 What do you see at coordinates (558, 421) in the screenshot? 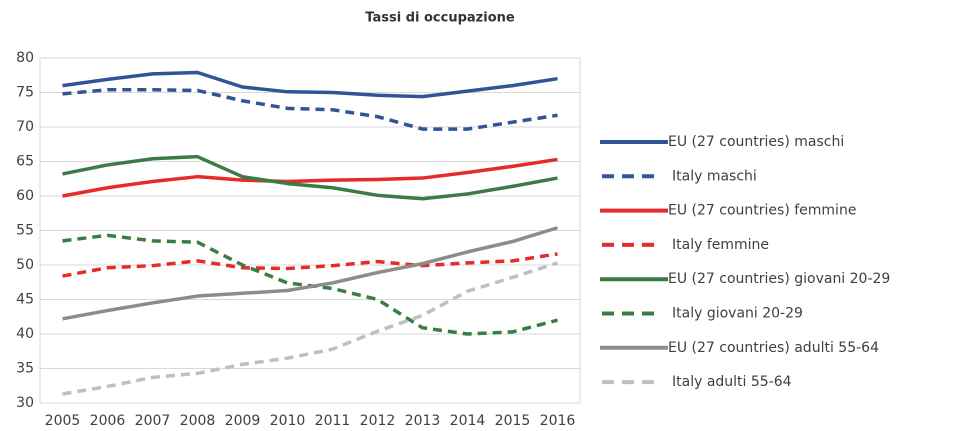
I see `x-tick-label: 2016` at bounding box center [558, 421].